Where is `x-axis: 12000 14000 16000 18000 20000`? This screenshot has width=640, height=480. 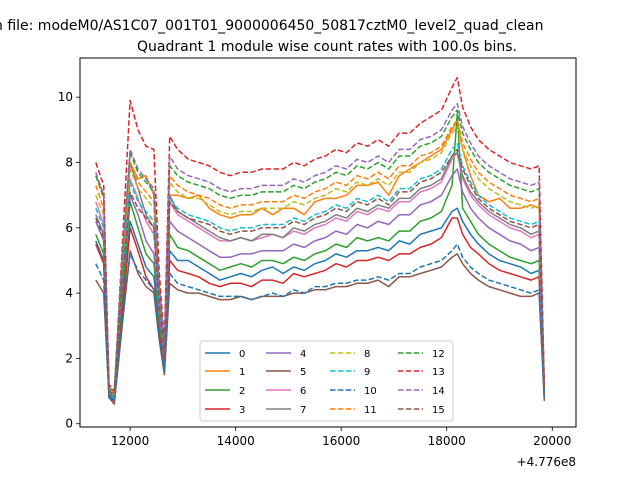
x-axis: 12000 14000 16000 18000 20000 is located at coordinates (341, 437).